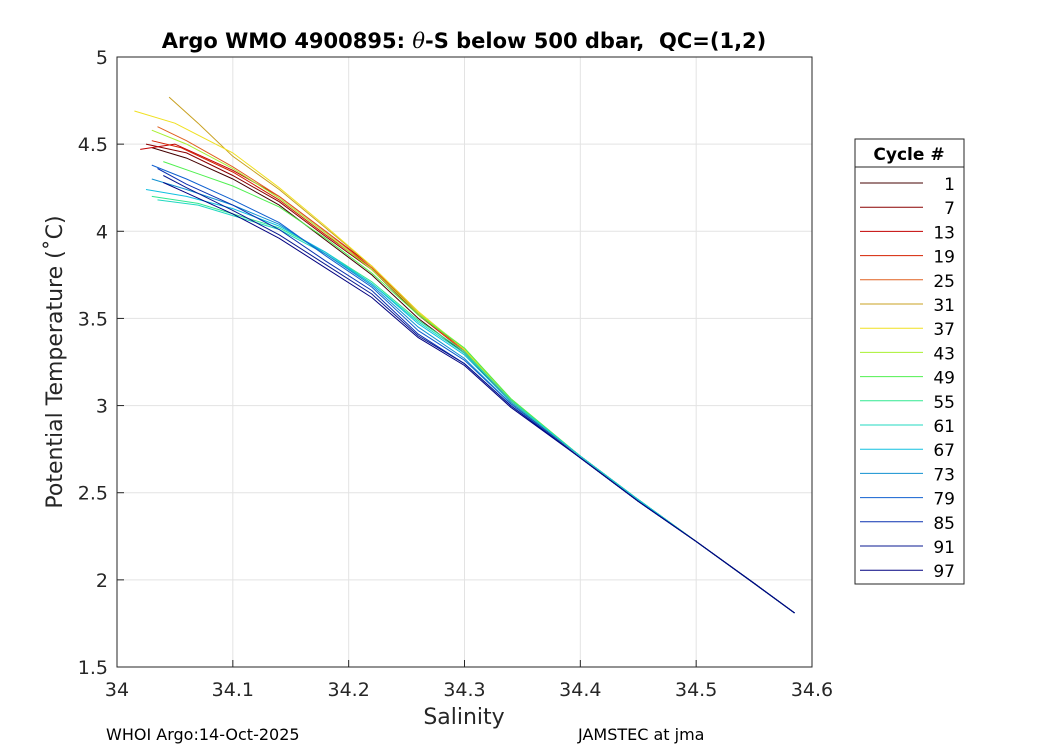 The image size is (1050, 750). Describe the element at coordinates (949, 185) in the screenshot. I see `legend-label-1: 1` at that location.